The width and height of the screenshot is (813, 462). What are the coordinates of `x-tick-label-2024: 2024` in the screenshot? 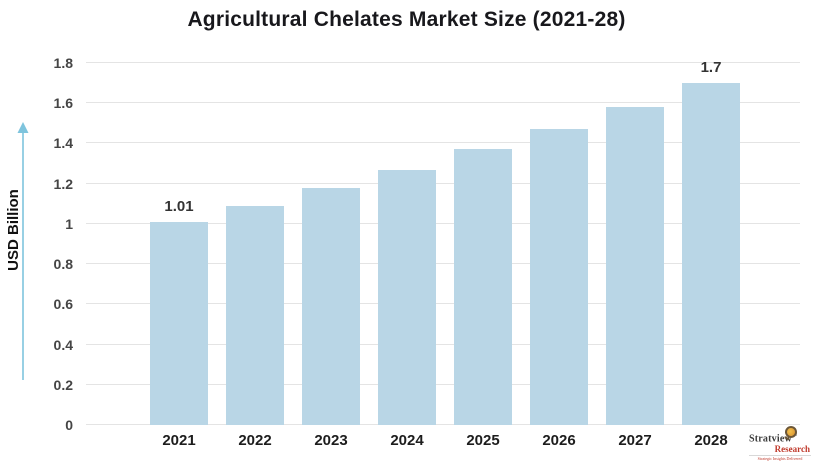 It's located at (407, 440).